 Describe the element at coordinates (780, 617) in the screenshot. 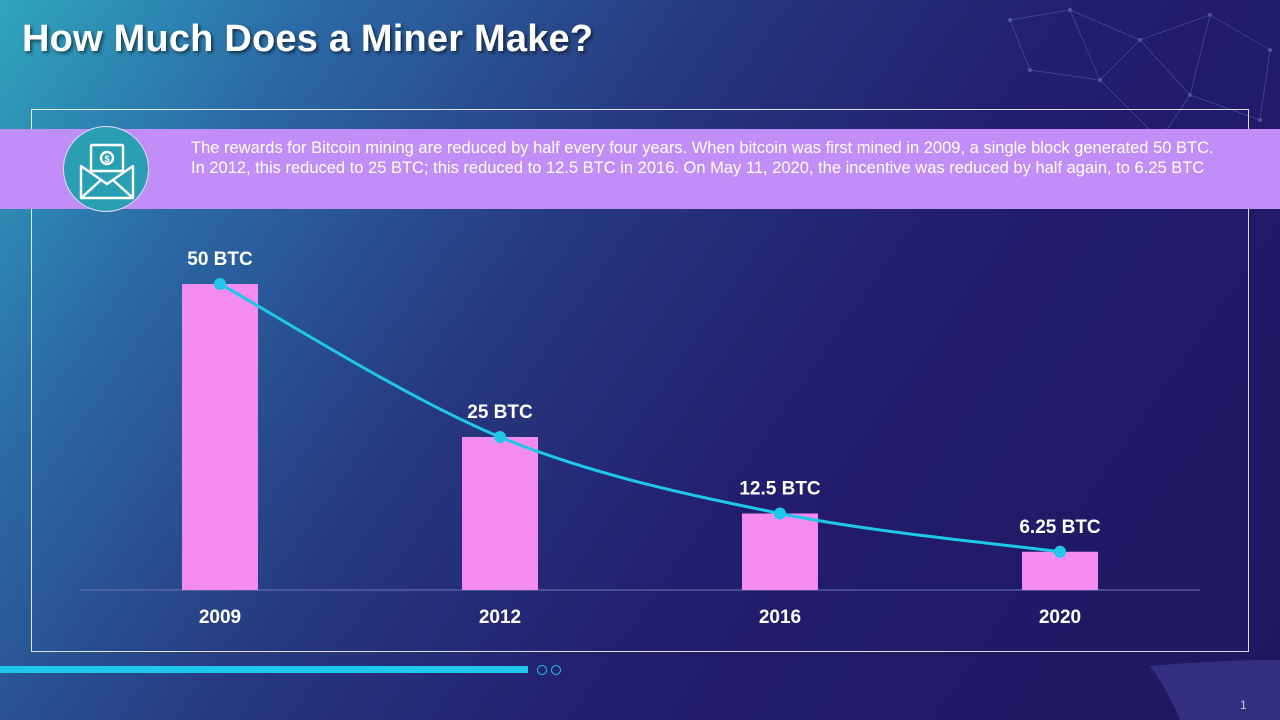

I see `x-tick-label-2016: 2016` at that location.